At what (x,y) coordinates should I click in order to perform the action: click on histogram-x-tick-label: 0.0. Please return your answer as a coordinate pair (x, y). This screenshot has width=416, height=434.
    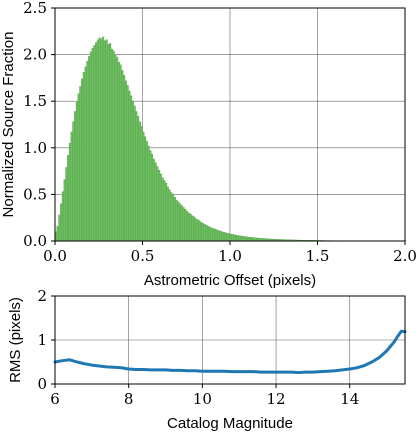
    Looking at the image, I should click on (55, 256).